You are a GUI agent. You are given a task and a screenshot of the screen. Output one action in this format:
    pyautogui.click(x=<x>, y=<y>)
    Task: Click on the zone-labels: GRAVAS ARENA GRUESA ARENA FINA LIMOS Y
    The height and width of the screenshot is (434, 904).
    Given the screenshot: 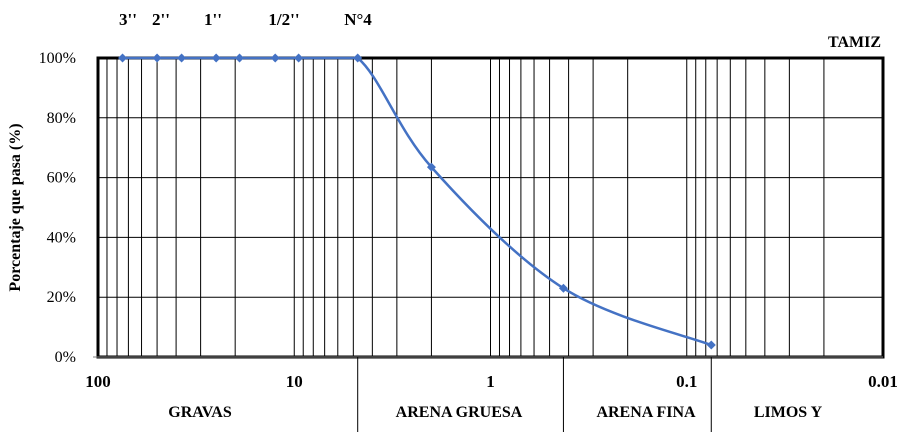 What is the action you would take?
    pyautogui.click(x=495, y=412)
    